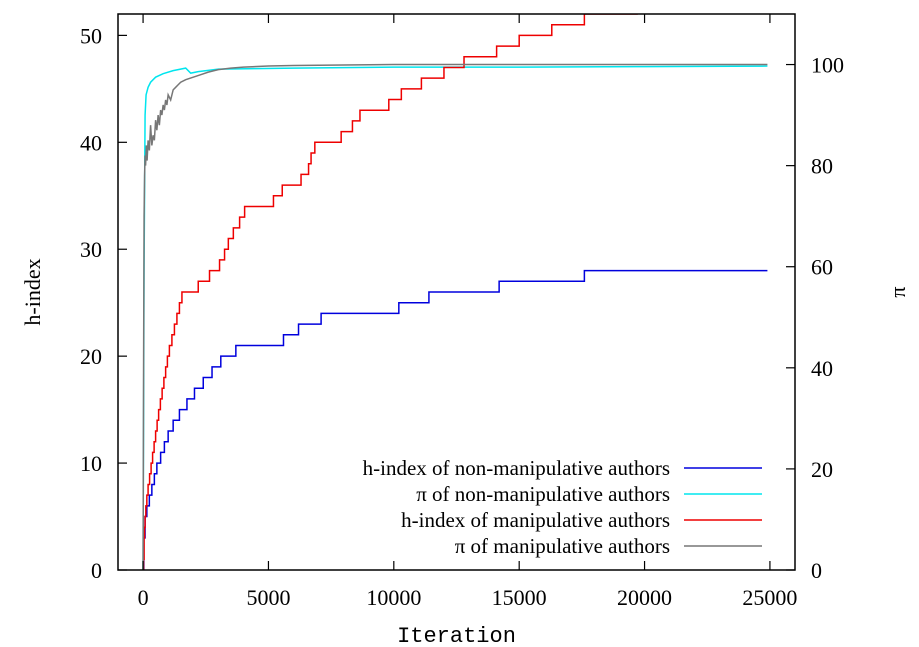  Describe the element at coordinates (562, 546) in the screenshot. I see `legend-label: π of manipulative authors` at that location.